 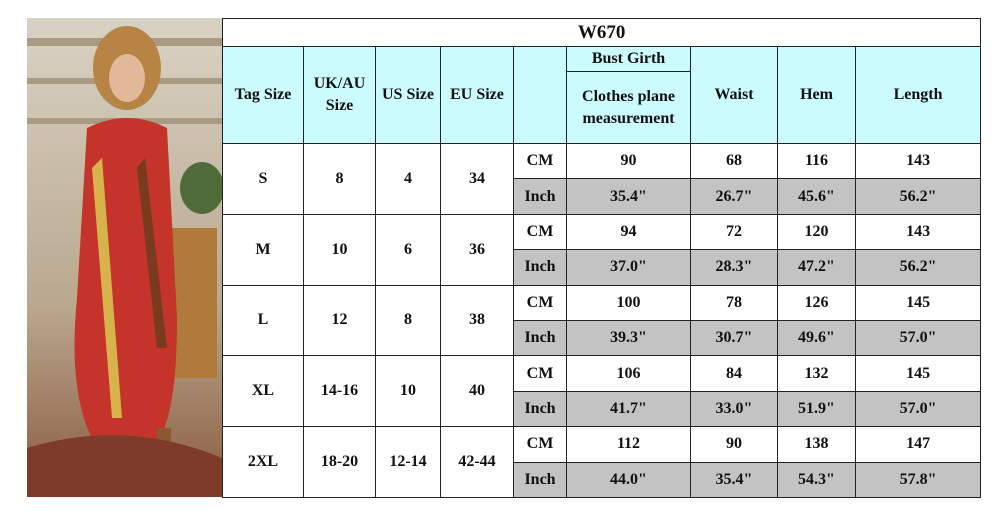 What do you see at coordinates (734, 302) in the screenshot?
I see `measure-cell: 78` at bounding box center [734, 302].